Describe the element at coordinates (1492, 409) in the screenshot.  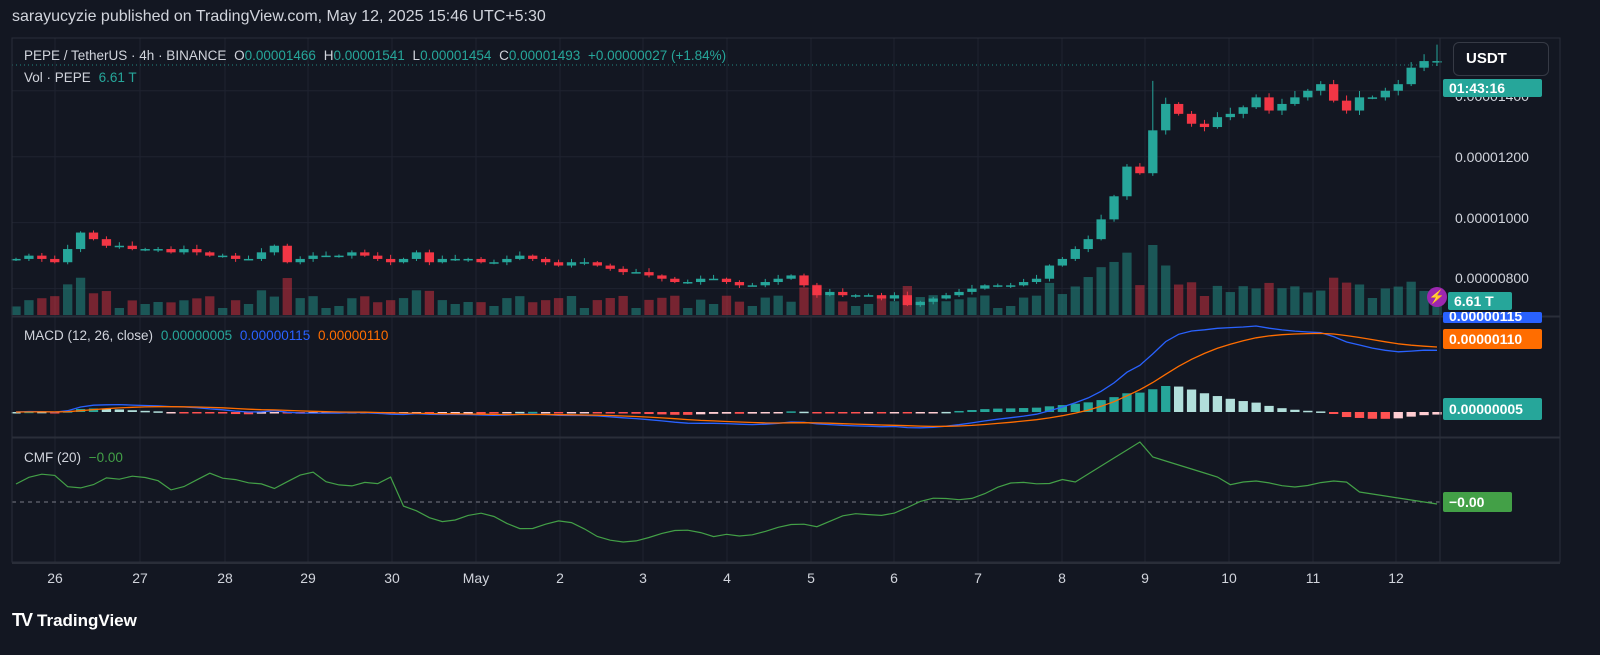
I see `macd-hist-tag: 0.00000005` at that location.